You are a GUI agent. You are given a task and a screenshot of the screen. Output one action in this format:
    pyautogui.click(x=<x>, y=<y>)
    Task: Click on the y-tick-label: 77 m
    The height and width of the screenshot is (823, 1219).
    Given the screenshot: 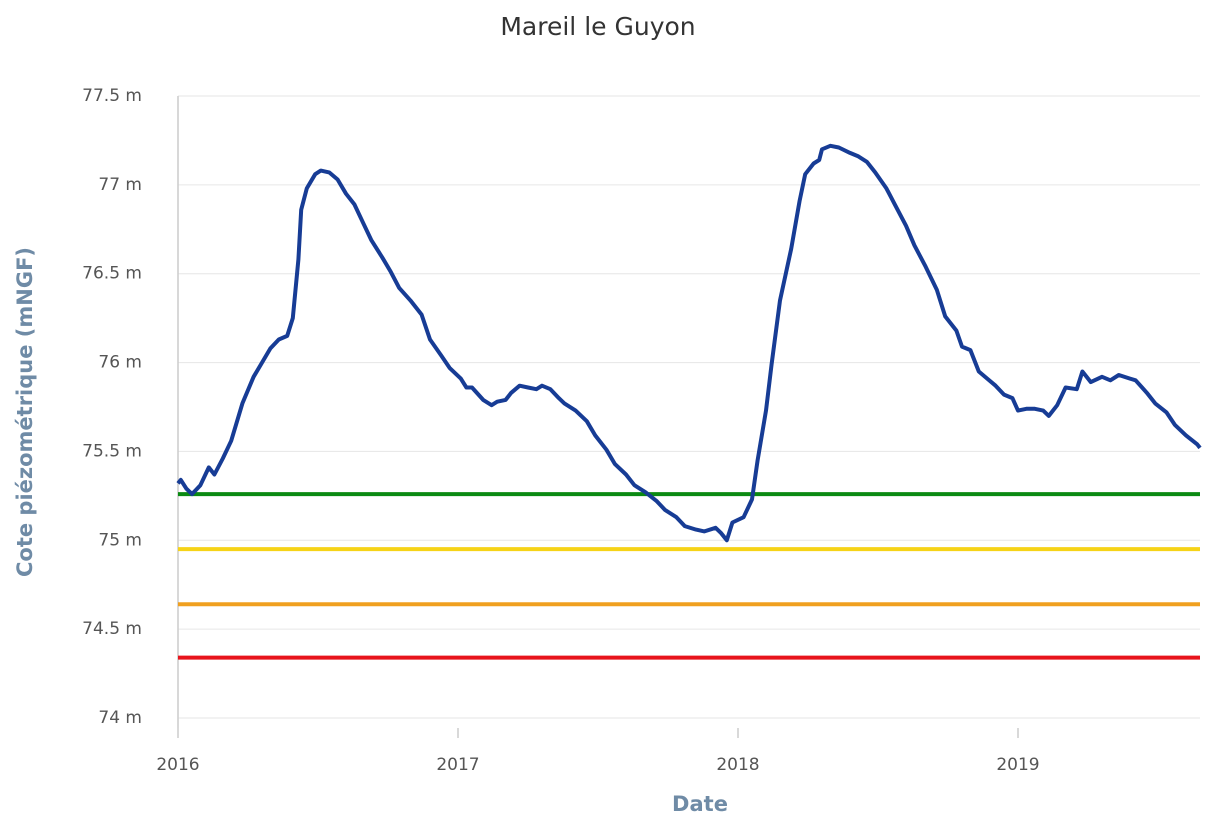 What is the action you would take?
    pyautogui.click(x=120, y=185)
    